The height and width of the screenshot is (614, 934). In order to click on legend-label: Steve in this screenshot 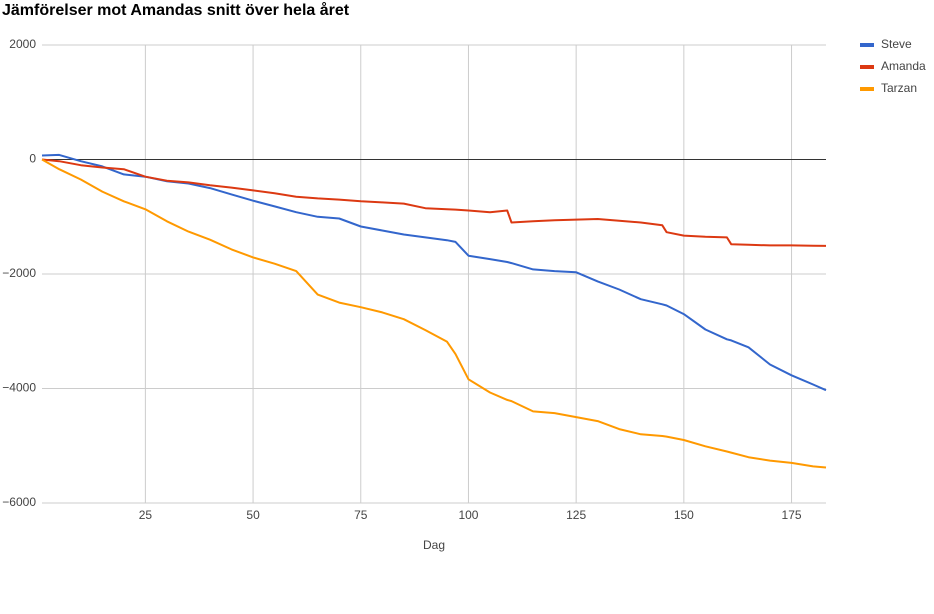, I will do `click(896, 44)`.